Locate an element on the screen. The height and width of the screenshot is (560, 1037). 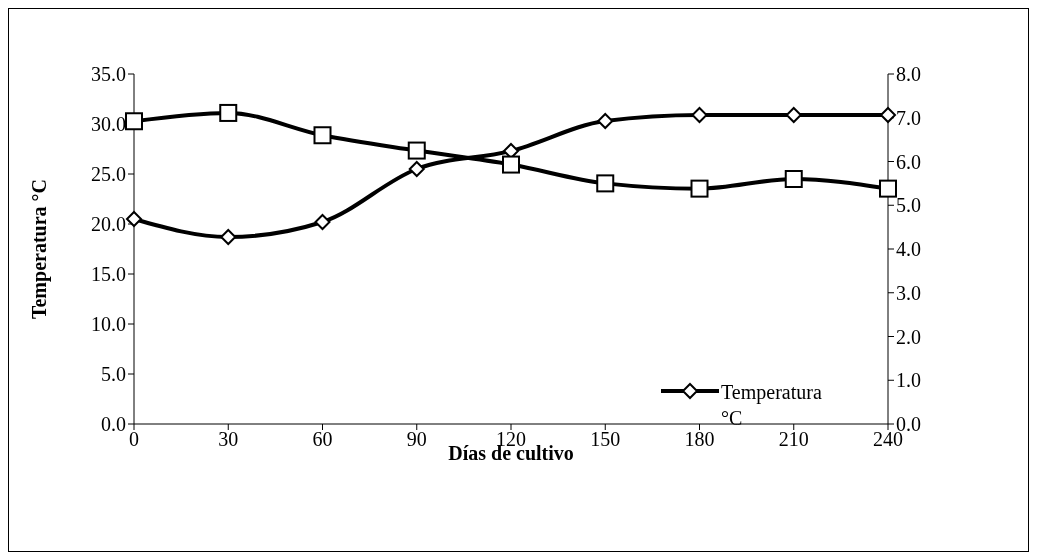
y-tick-label: 30.0 is located at coordinates (108, 124).